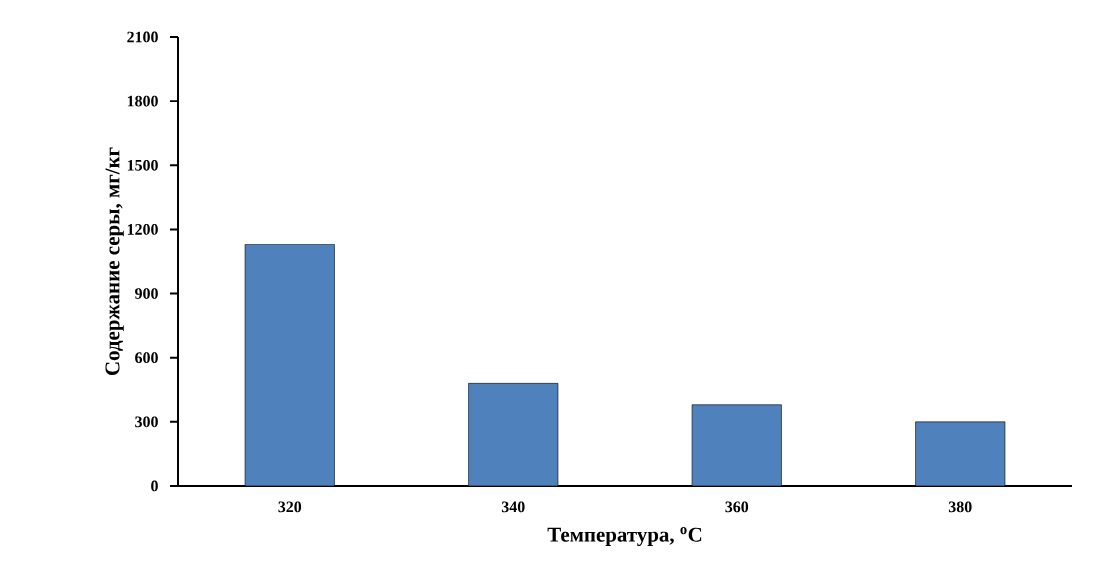  I want to click on y-tick-label: 0, so click(154, 486).